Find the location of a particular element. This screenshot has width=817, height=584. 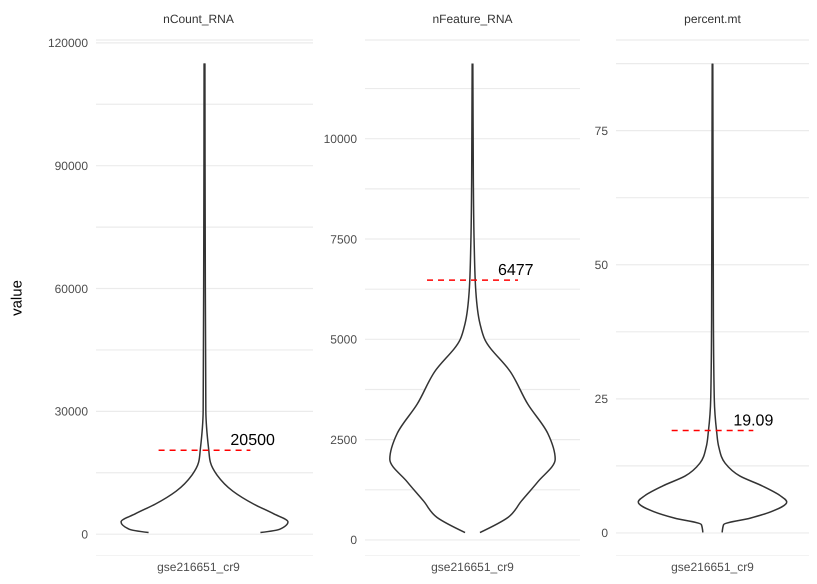

y-tick-label: 90000 is located at coordinates (71, 165).